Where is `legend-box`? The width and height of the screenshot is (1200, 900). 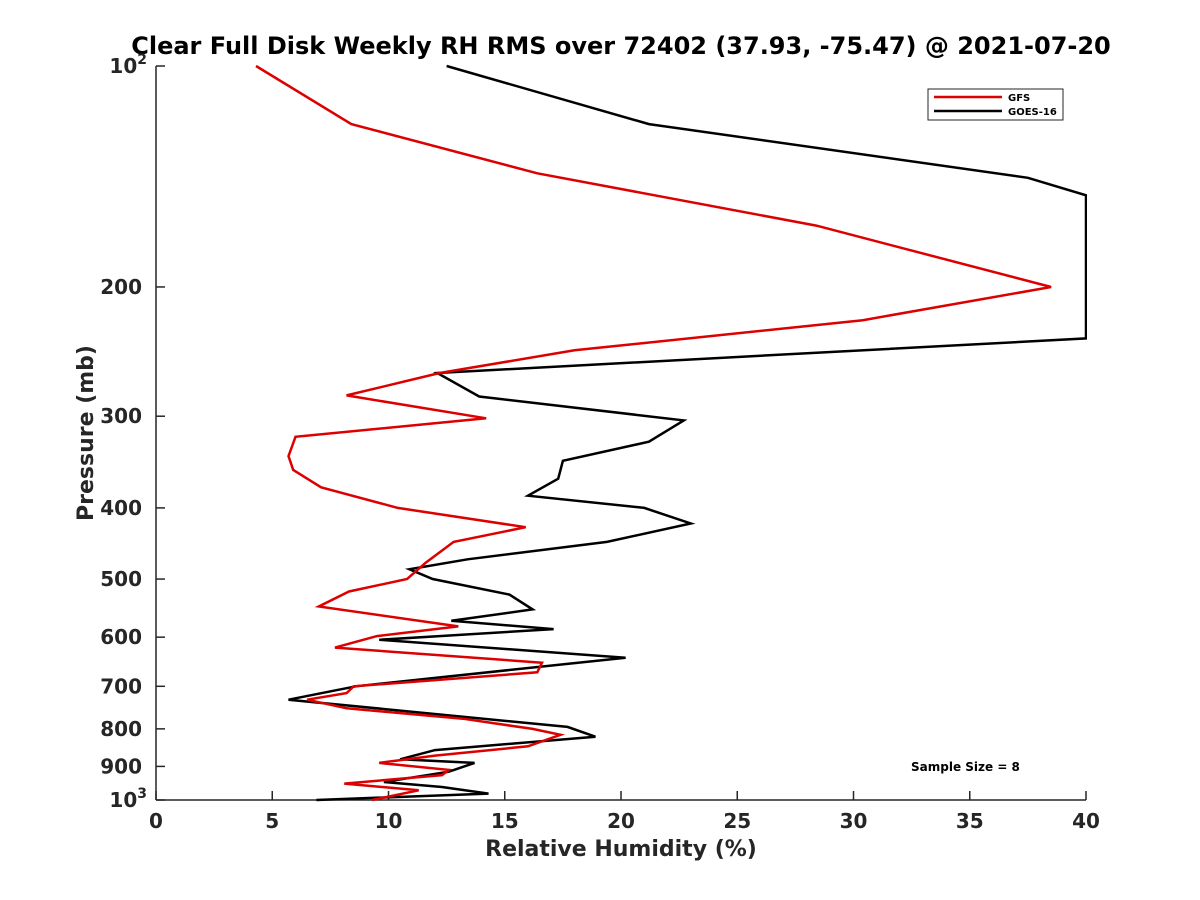
legend-box is located at coordinates (995, 104).